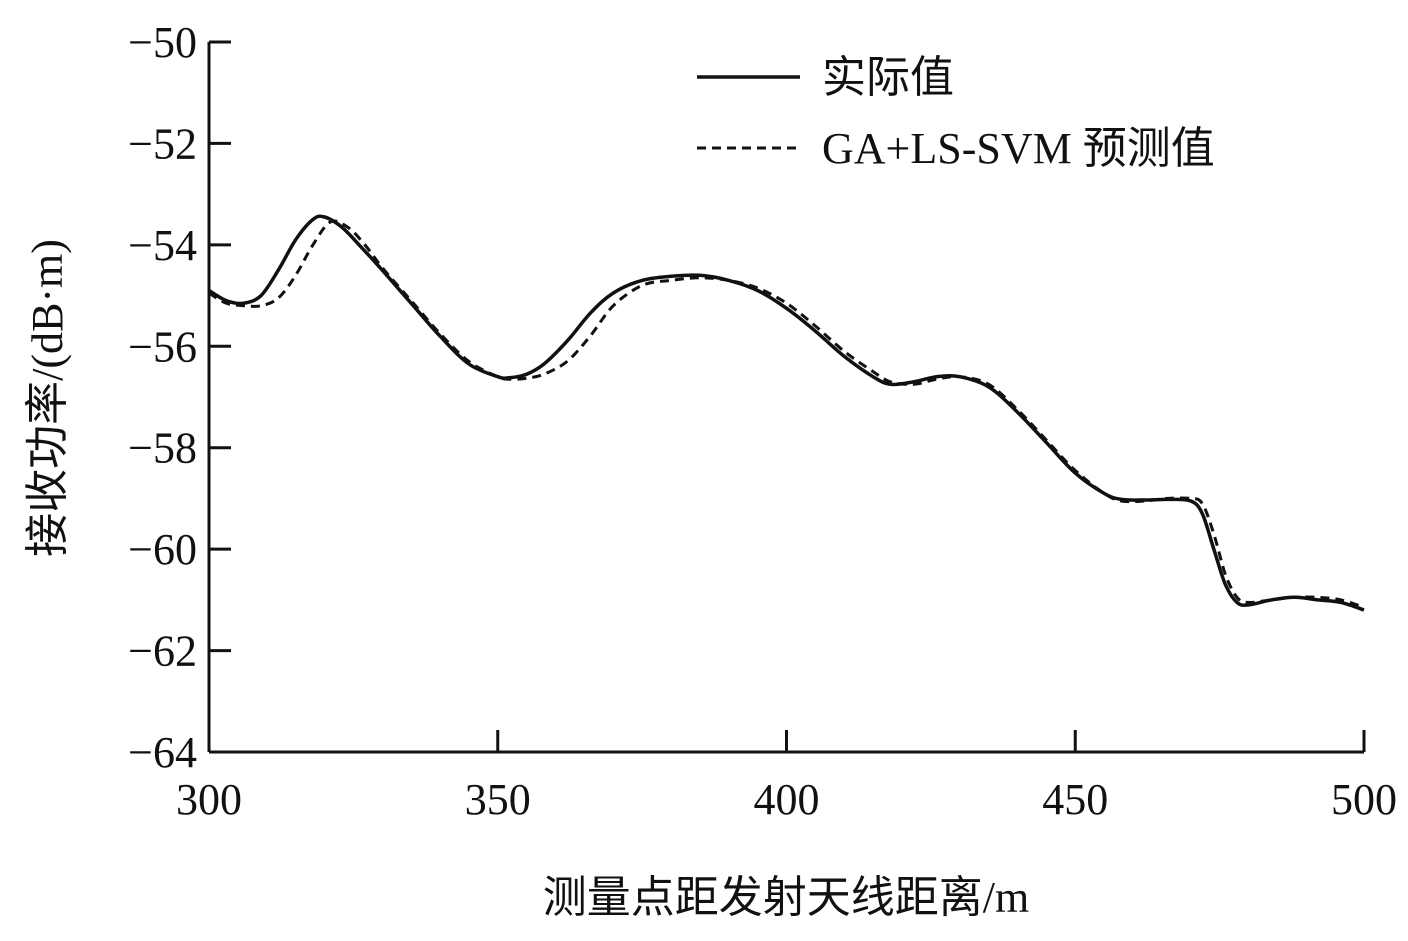 This screenshot has width=1408, height=941. What do you see at coordinates (209, 799) in the screenshot?
I see `x-tick-label: 300` at bounding box center [209, 799].